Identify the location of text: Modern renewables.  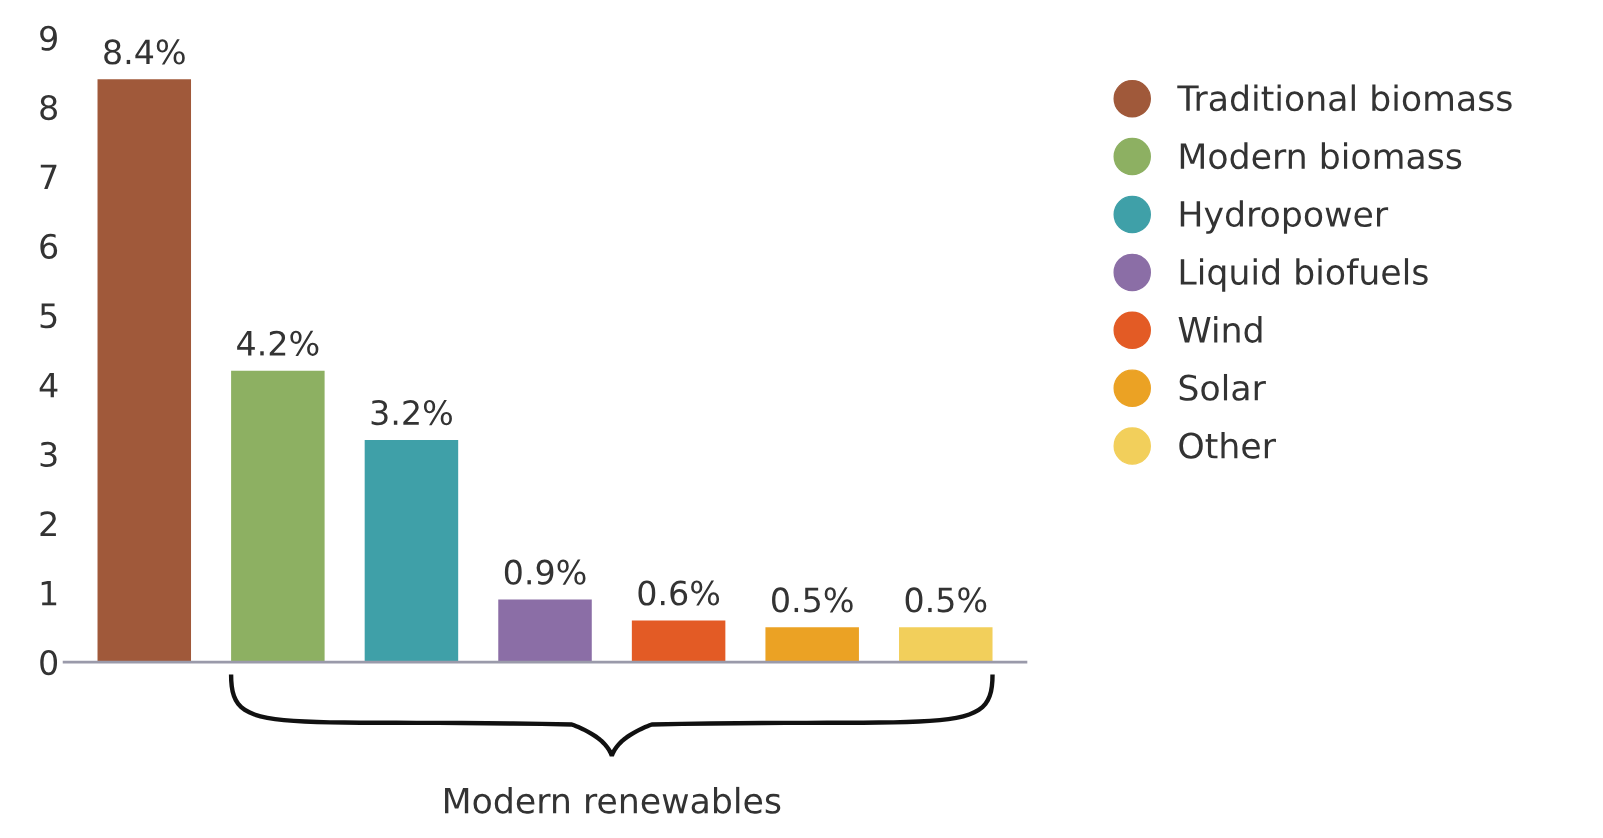
(613, 800).